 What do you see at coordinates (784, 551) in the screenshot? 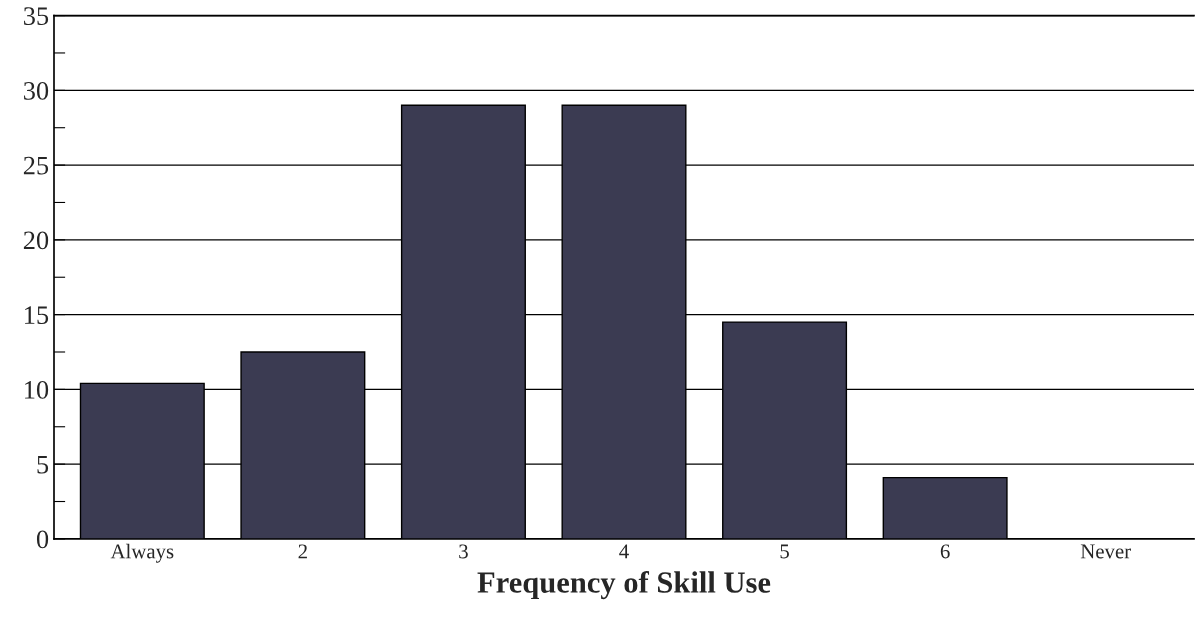
I see `x-tick-label: 5` at bounding box center [784, 551].